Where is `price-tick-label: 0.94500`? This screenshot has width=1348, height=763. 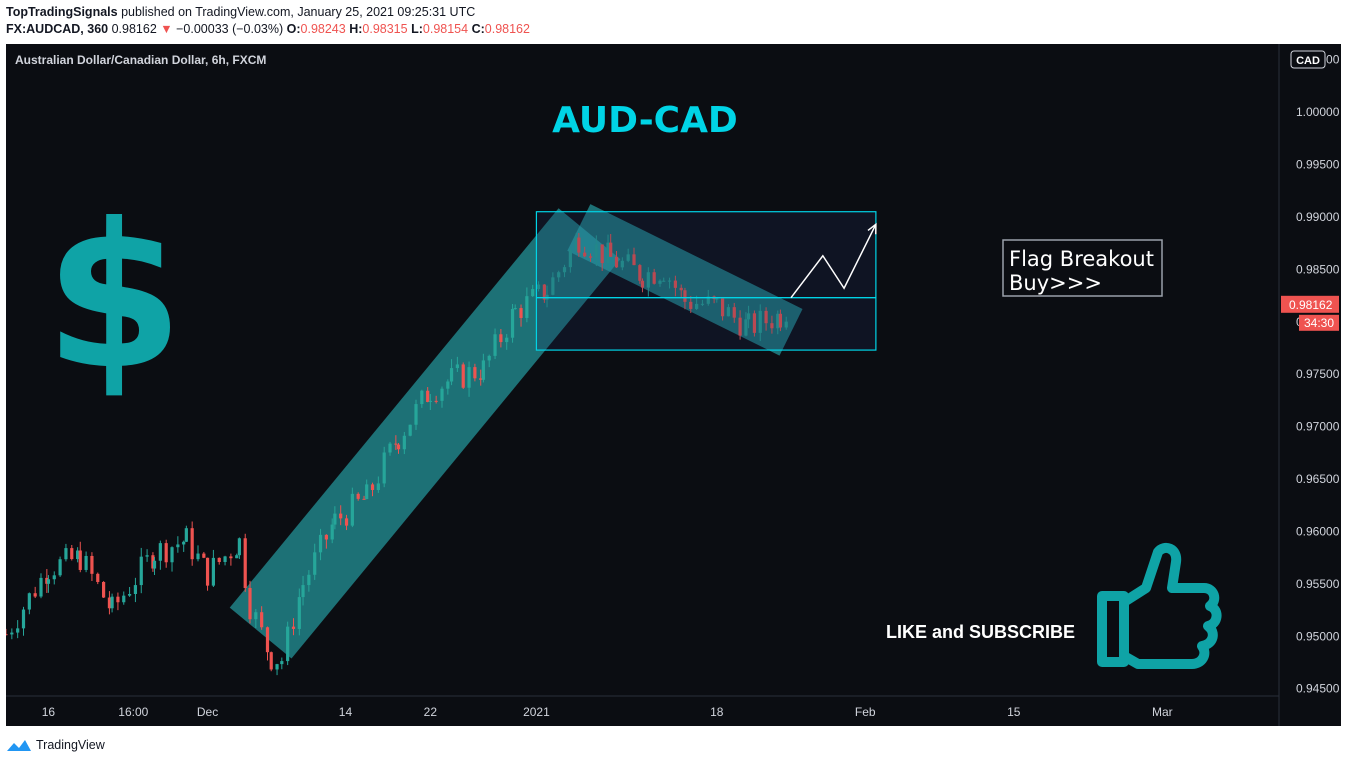 price-tick-label: 0.94500 is located at coordinates (1318, 689).